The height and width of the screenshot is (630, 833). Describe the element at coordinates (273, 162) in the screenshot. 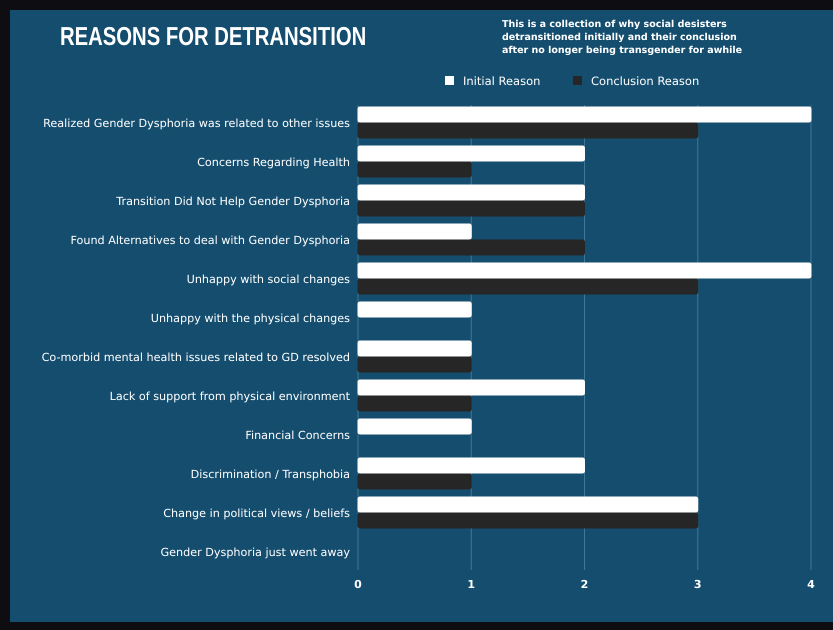

I see `y-tick-label: Concerns Regarding Health` at that location.